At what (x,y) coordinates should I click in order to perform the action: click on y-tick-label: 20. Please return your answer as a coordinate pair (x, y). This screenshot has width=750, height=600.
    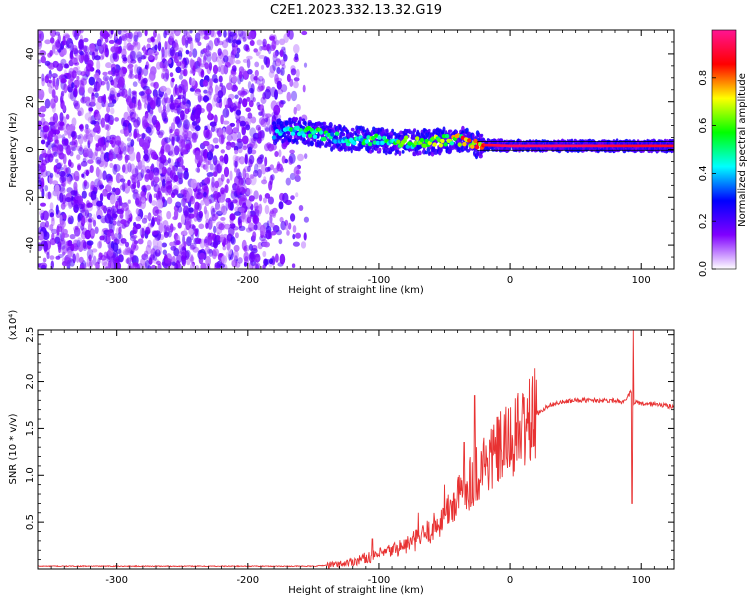
    Looking at the image, I should click on (30, 101).